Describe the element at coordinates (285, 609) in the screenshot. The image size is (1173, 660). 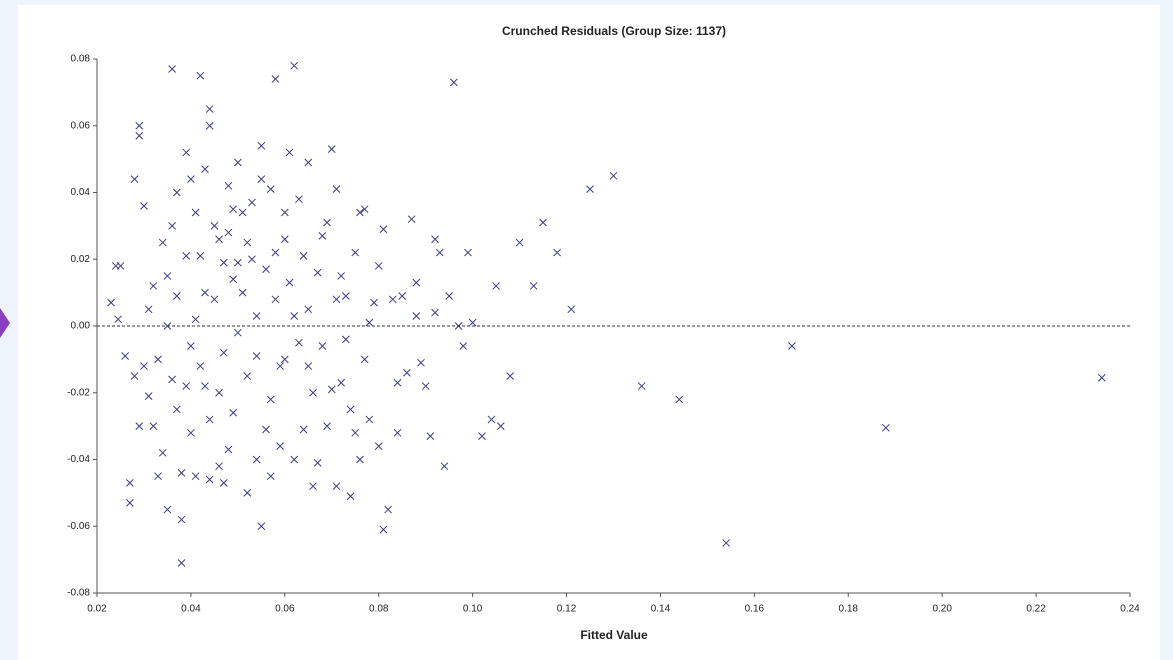
I see `x-tick-label: 0.06` at that location.